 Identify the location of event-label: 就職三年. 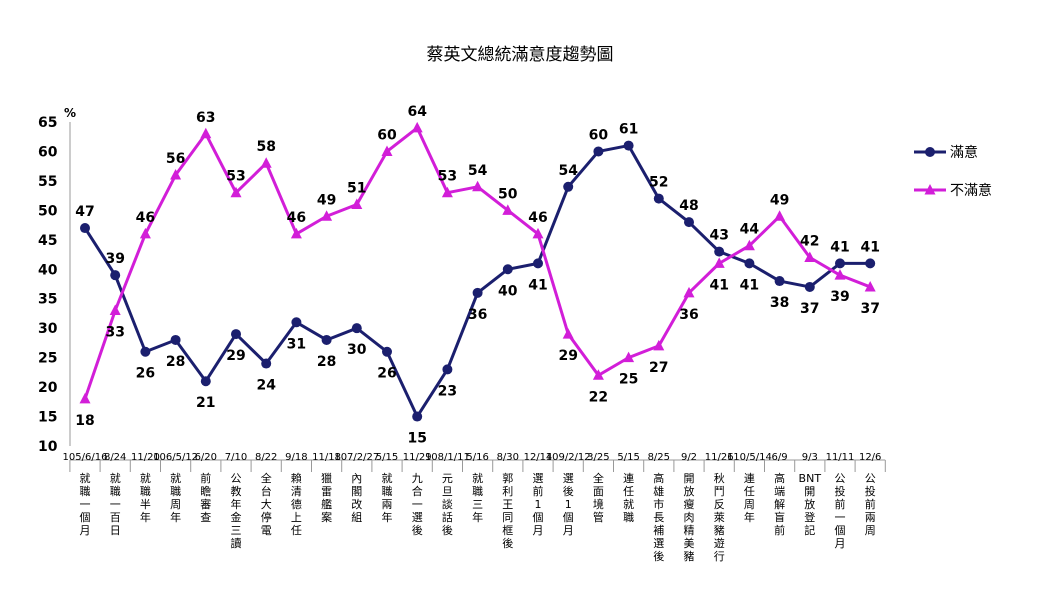
(477, 497).